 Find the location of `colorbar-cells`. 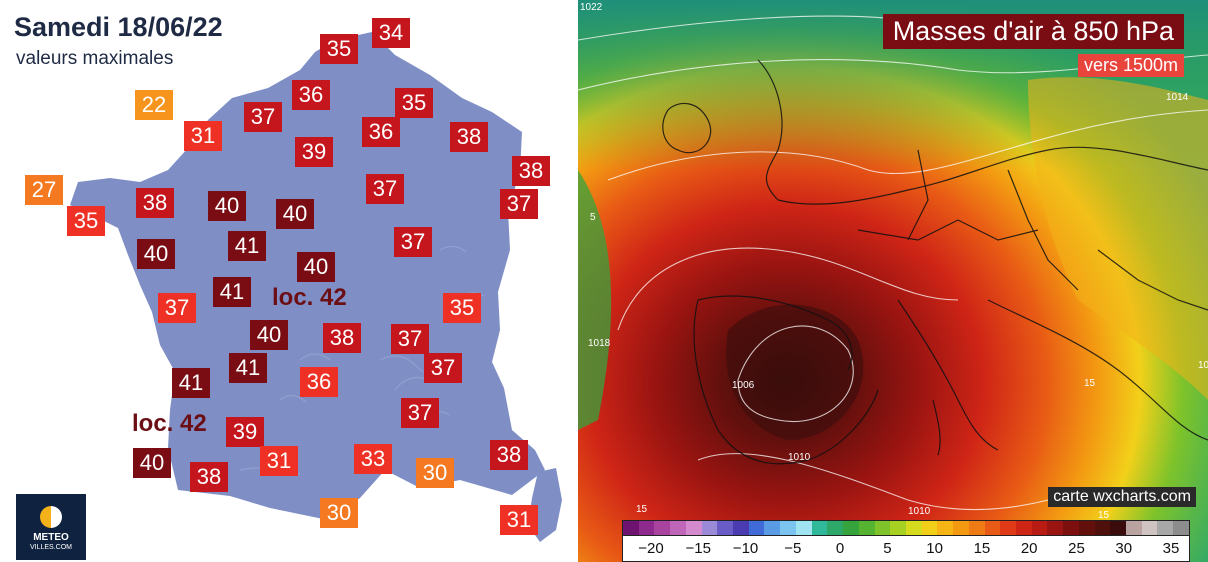

colorbar-cells is located at coordinates (906, 528).